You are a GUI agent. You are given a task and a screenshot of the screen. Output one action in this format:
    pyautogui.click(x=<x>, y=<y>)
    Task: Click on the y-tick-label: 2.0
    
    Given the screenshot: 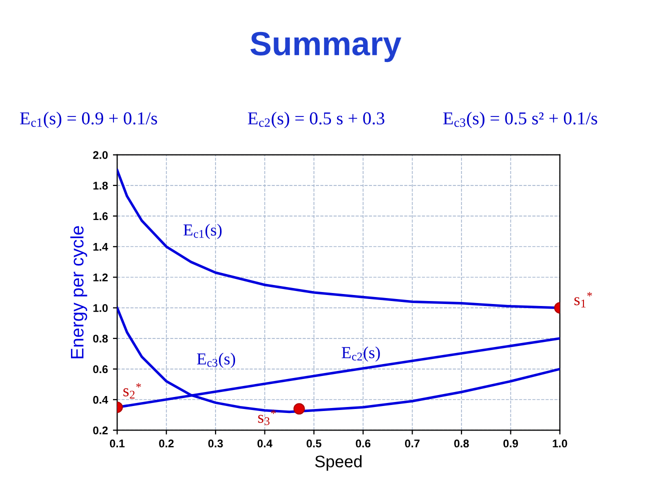 What is the action you would take?
    pyautogui.click(x=100, y=155)
    